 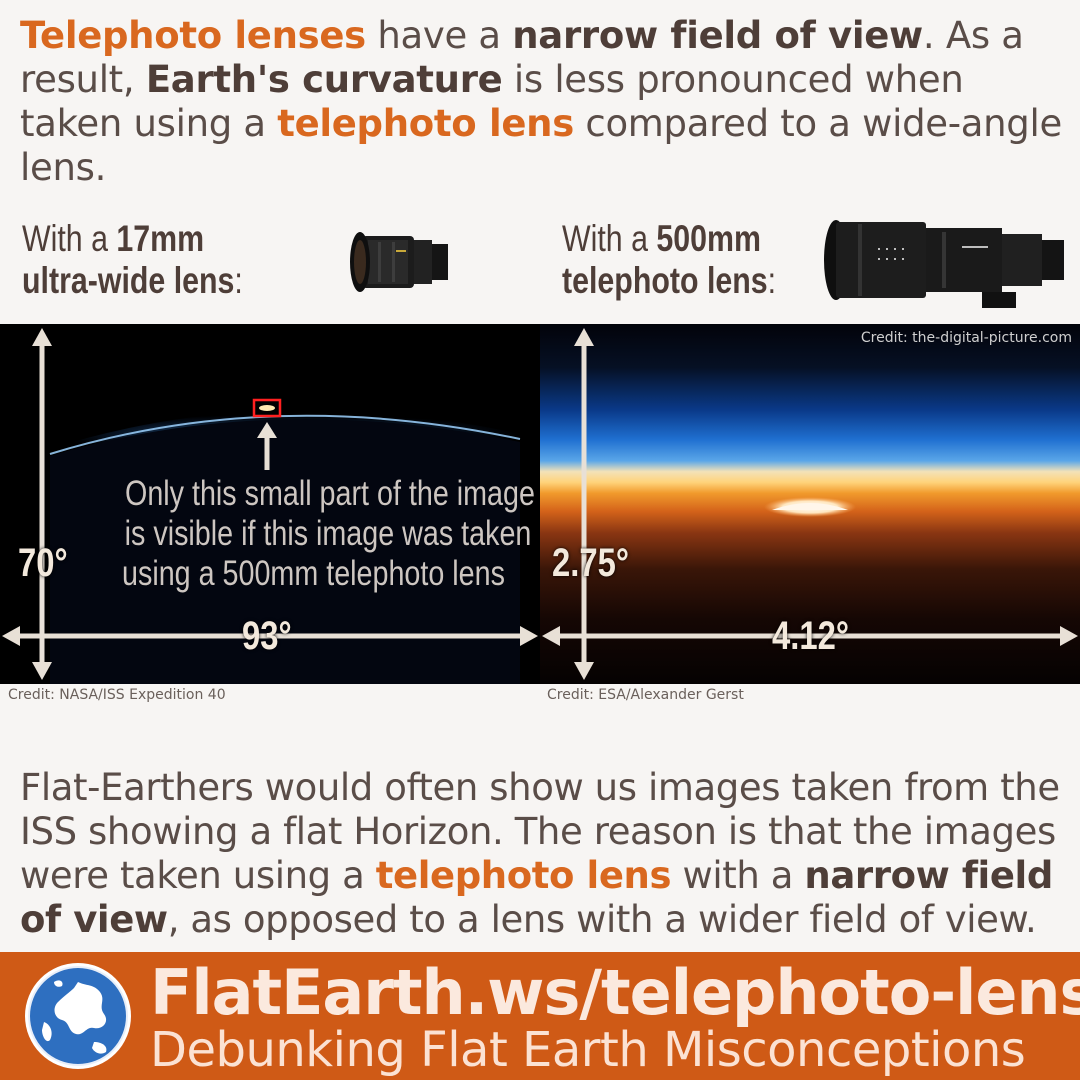 I want to click on crop-note-line-1: Only this small part of the image, so click(x=329, y=493).